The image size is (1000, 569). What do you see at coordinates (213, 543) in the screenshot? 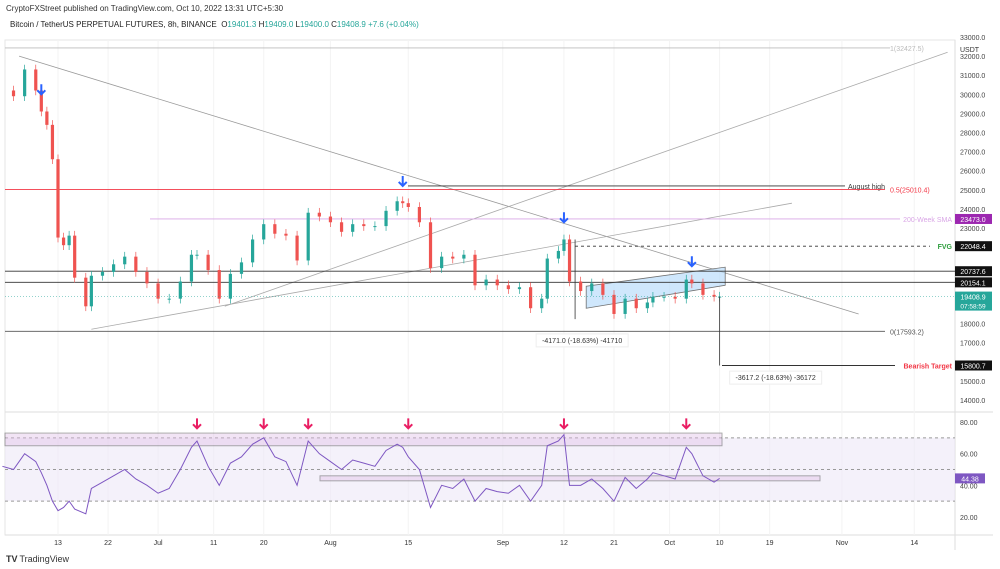
I see `x-tick-label: 11` at bounding box center [213, 543].